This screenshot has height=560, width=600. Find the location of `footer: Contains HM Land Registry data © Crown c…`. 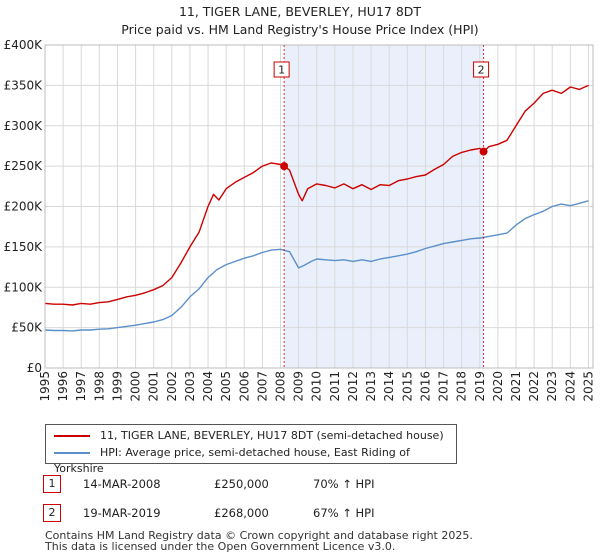

footer: Contains HM Land Registry data © Crown c… is located at coordinates (305, 541).